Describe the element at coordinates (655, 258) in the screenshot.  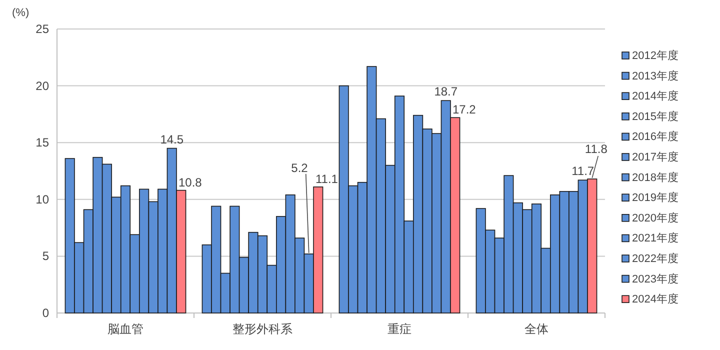
I see `legend-label: 2022年度` at that location.